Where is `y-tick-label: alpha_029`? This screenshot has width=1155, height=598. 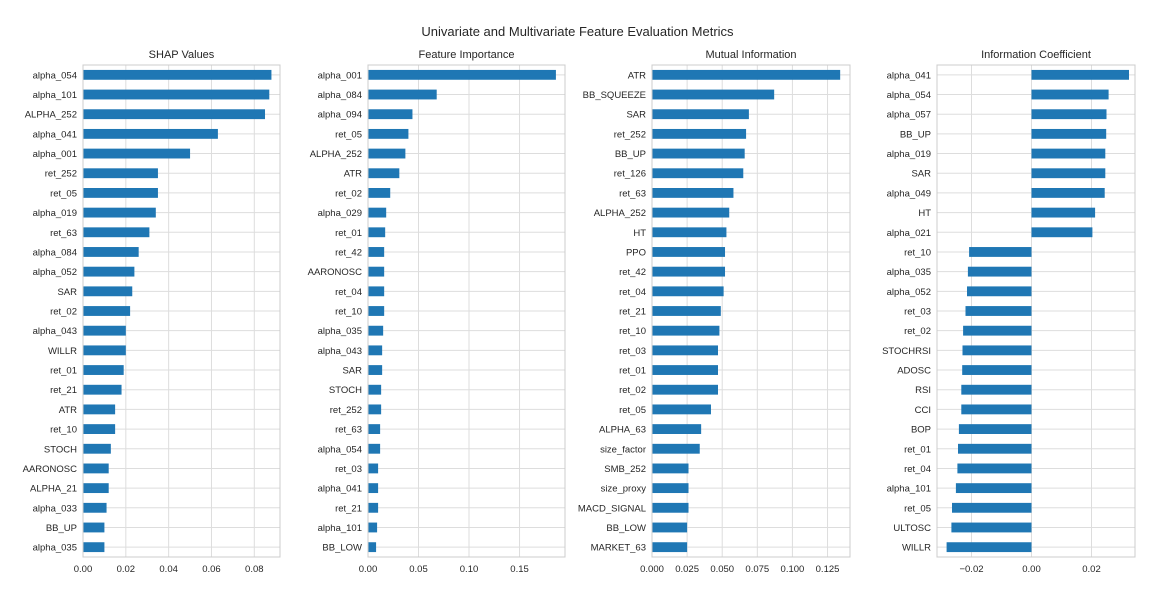 y-tick-label: alpha_029 is located at coordinates (340, 213).